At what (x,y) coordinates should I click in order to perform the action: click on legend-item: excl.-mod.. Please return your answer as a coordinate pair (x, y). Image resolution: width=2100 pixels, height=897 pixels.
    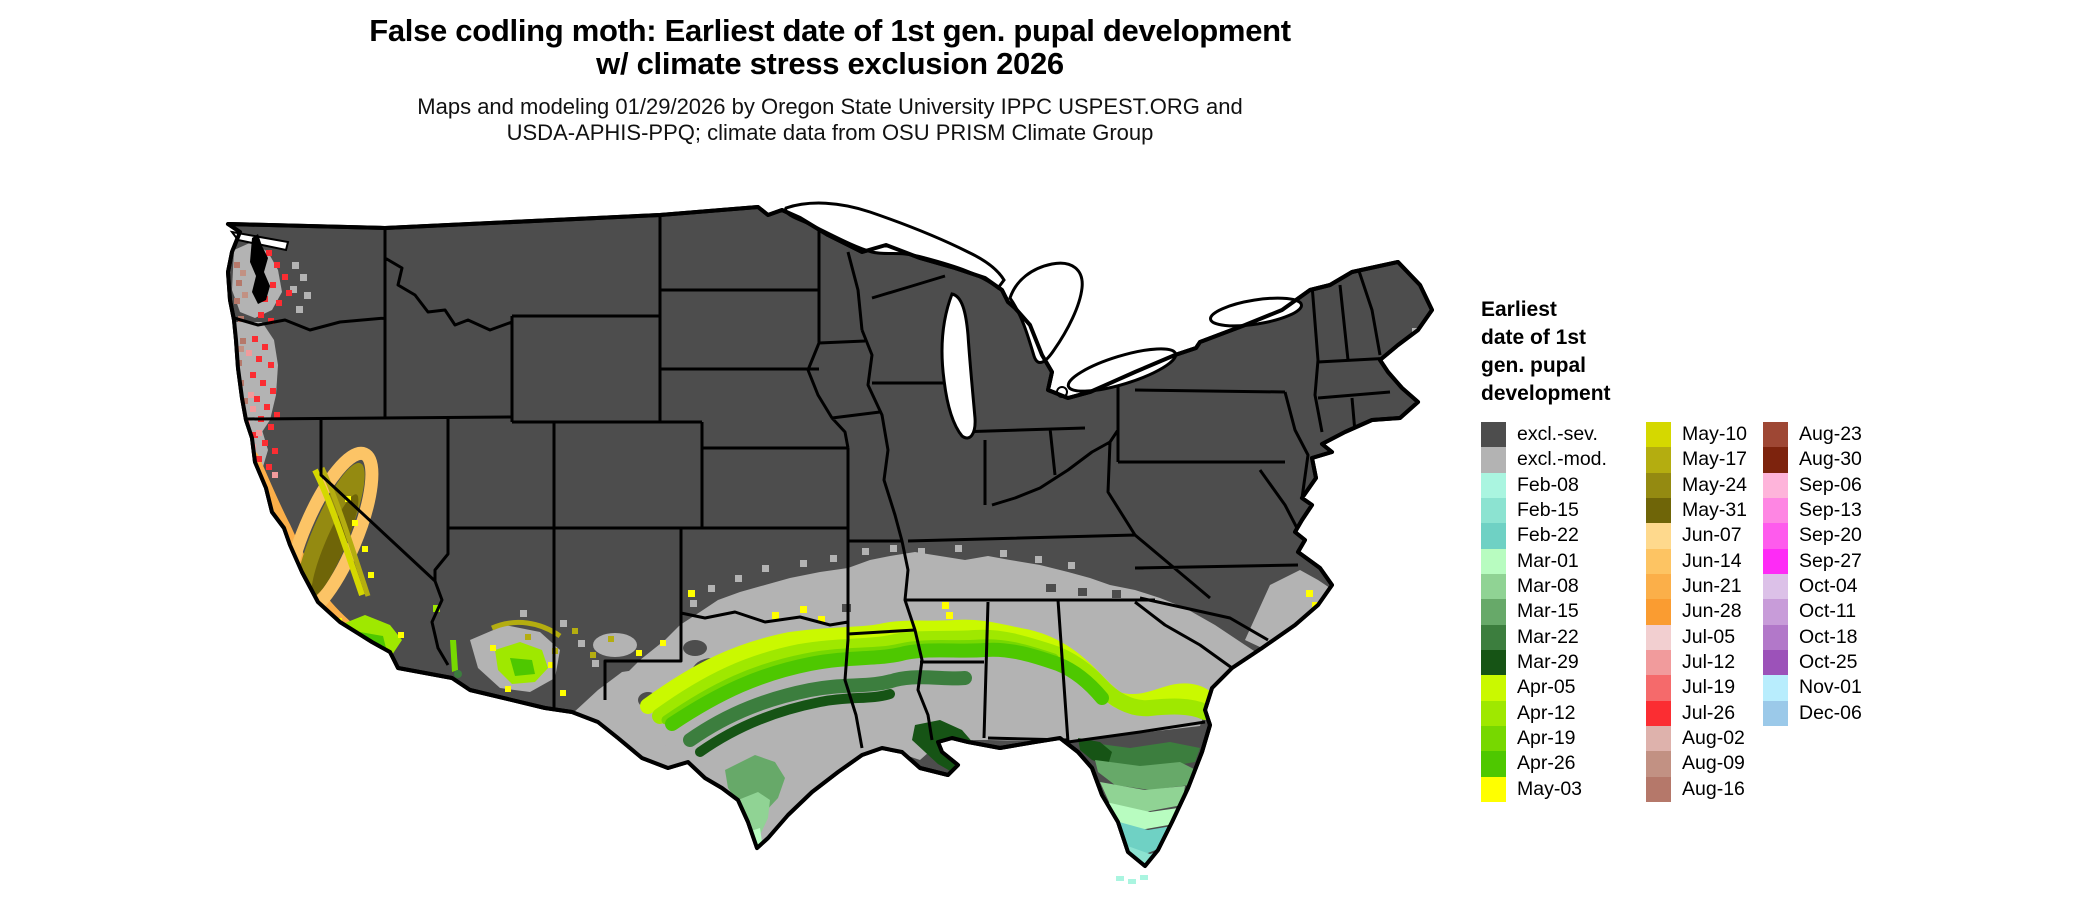
    Looking at the image, I should click on (1544, 460).